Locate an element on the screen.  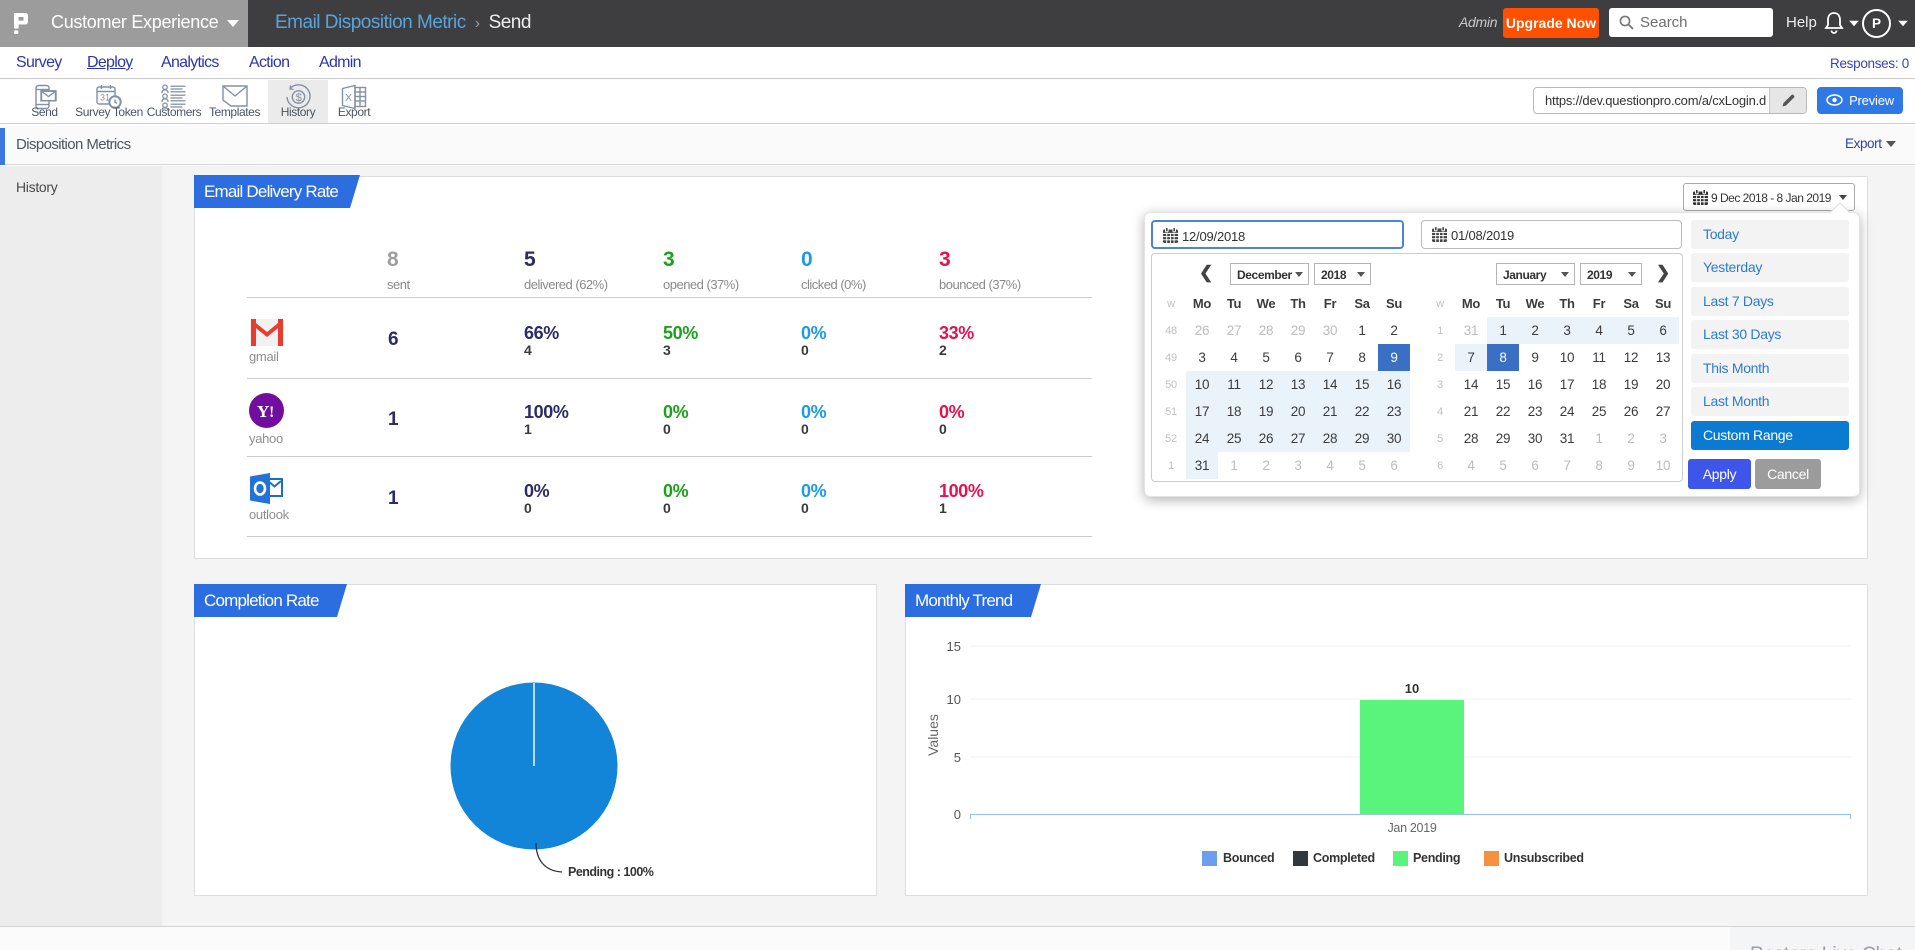
svg-text: 5 is located at coordinates (957, 757).